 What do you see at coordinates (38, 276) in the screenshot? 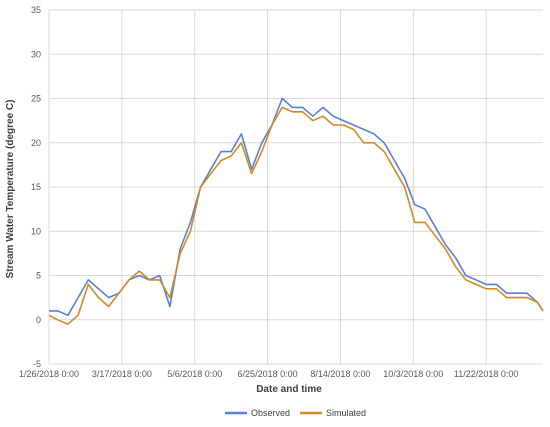
I see `y-tick-label: 5` at bounding box center [38, 276].